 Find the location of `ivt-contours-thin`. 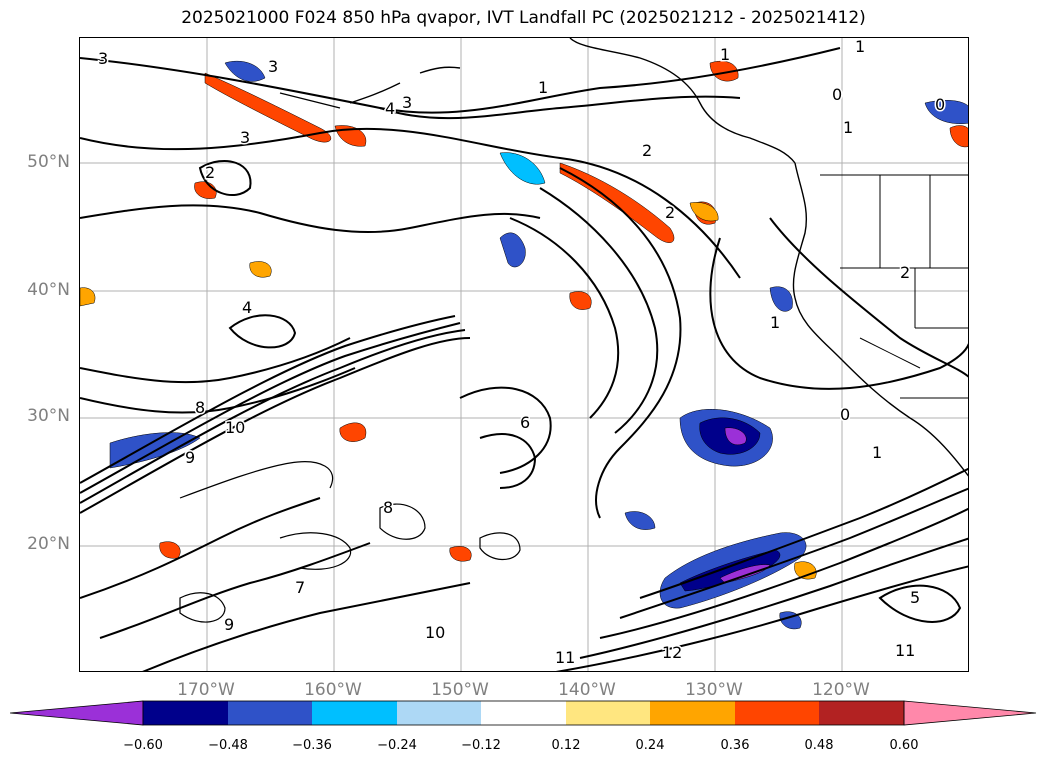

ivt-contours-thin is located at coordinates (350, 542).